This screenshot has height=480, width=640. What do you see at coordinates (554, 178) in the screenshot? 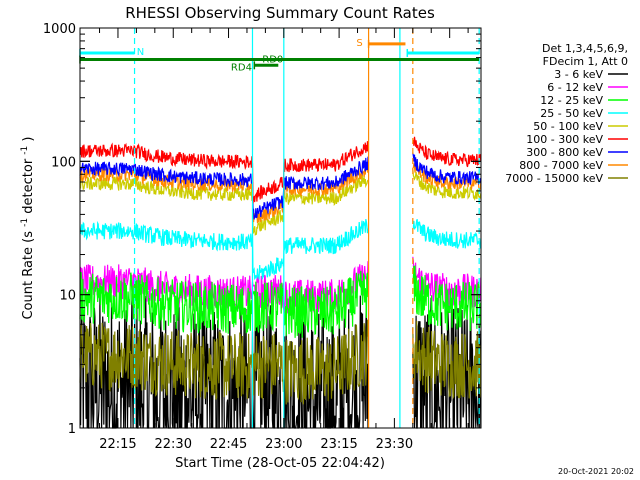
I see `legend-label-8: 7000 - 15000 keV` at bounding box center [554, 178].